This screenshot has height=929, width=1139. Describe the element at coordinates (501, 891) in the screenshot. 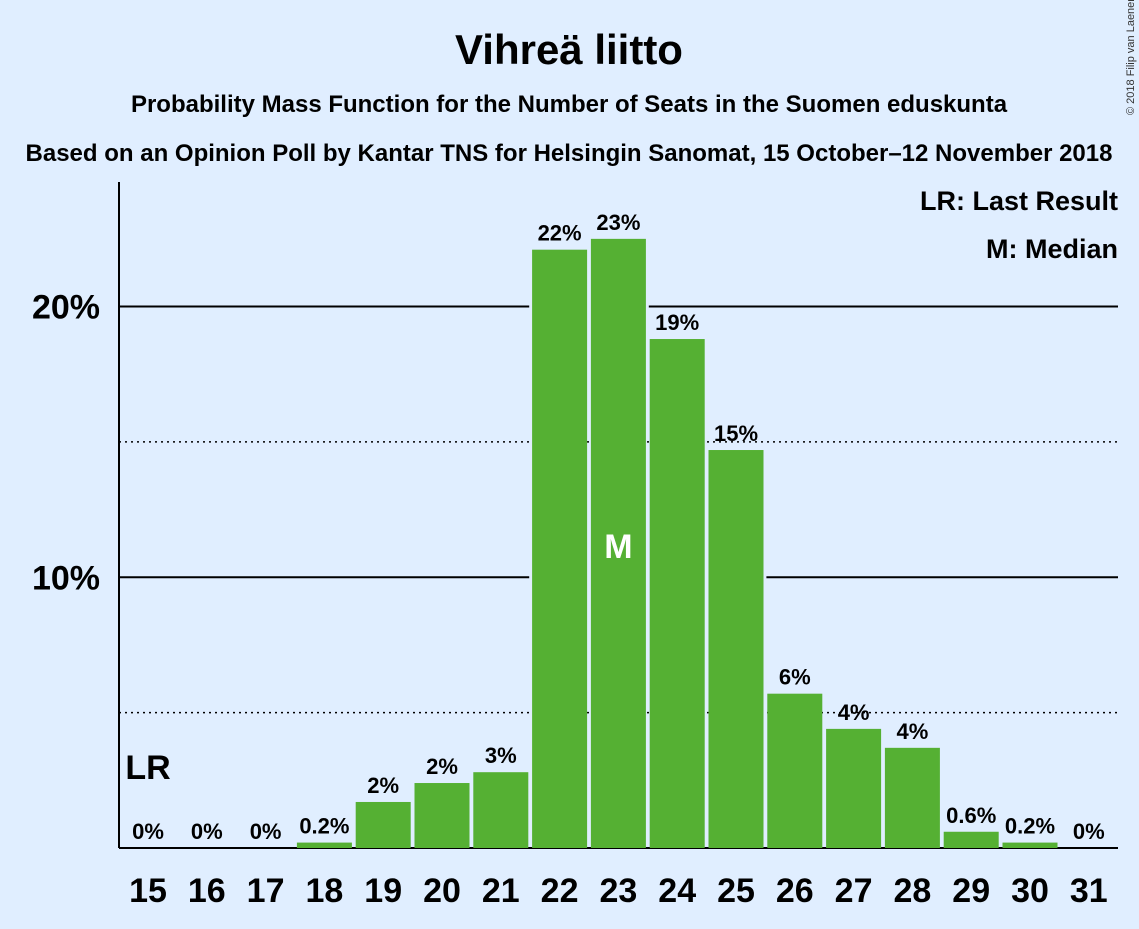

I see `x-tick-label: 21` at that location.